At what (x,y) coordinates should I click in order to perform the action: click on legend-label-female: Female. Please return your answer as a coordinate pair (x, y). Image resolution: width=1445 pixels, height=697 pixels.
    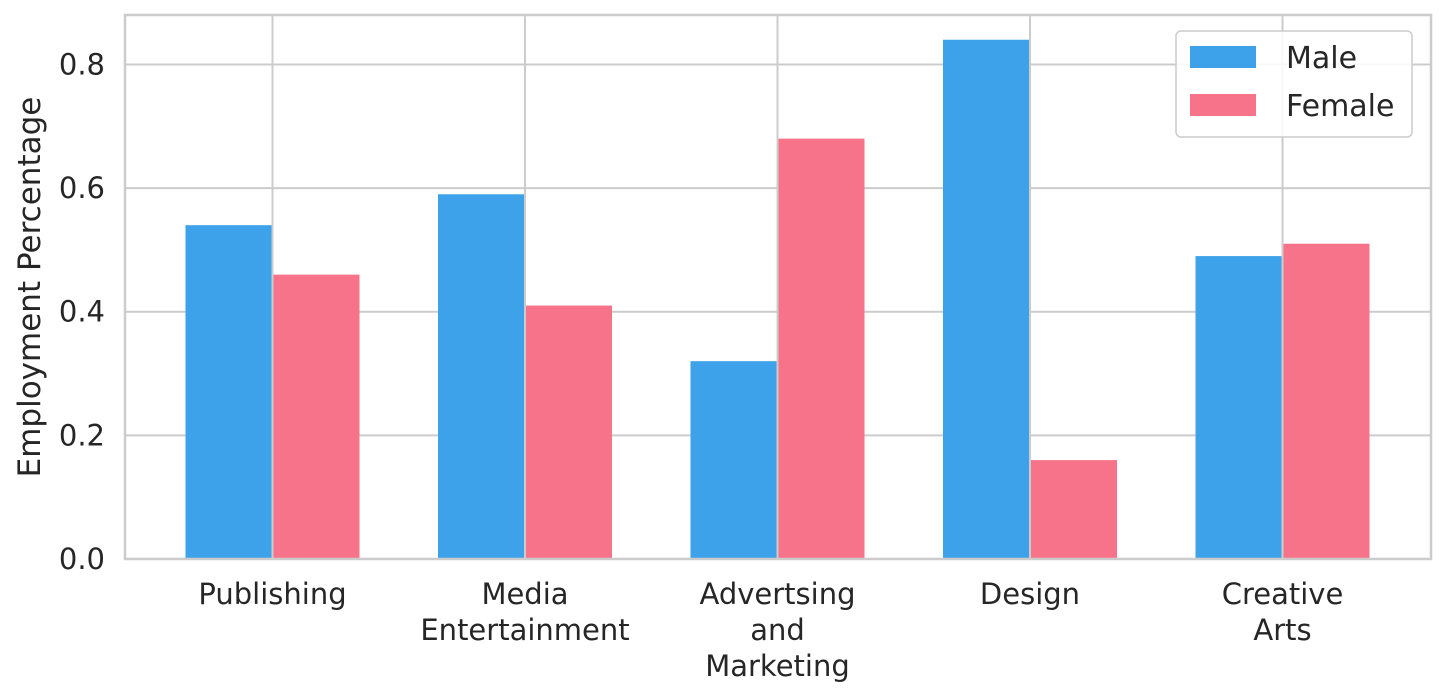
    Looking at the image, I should click on (1340, 106).